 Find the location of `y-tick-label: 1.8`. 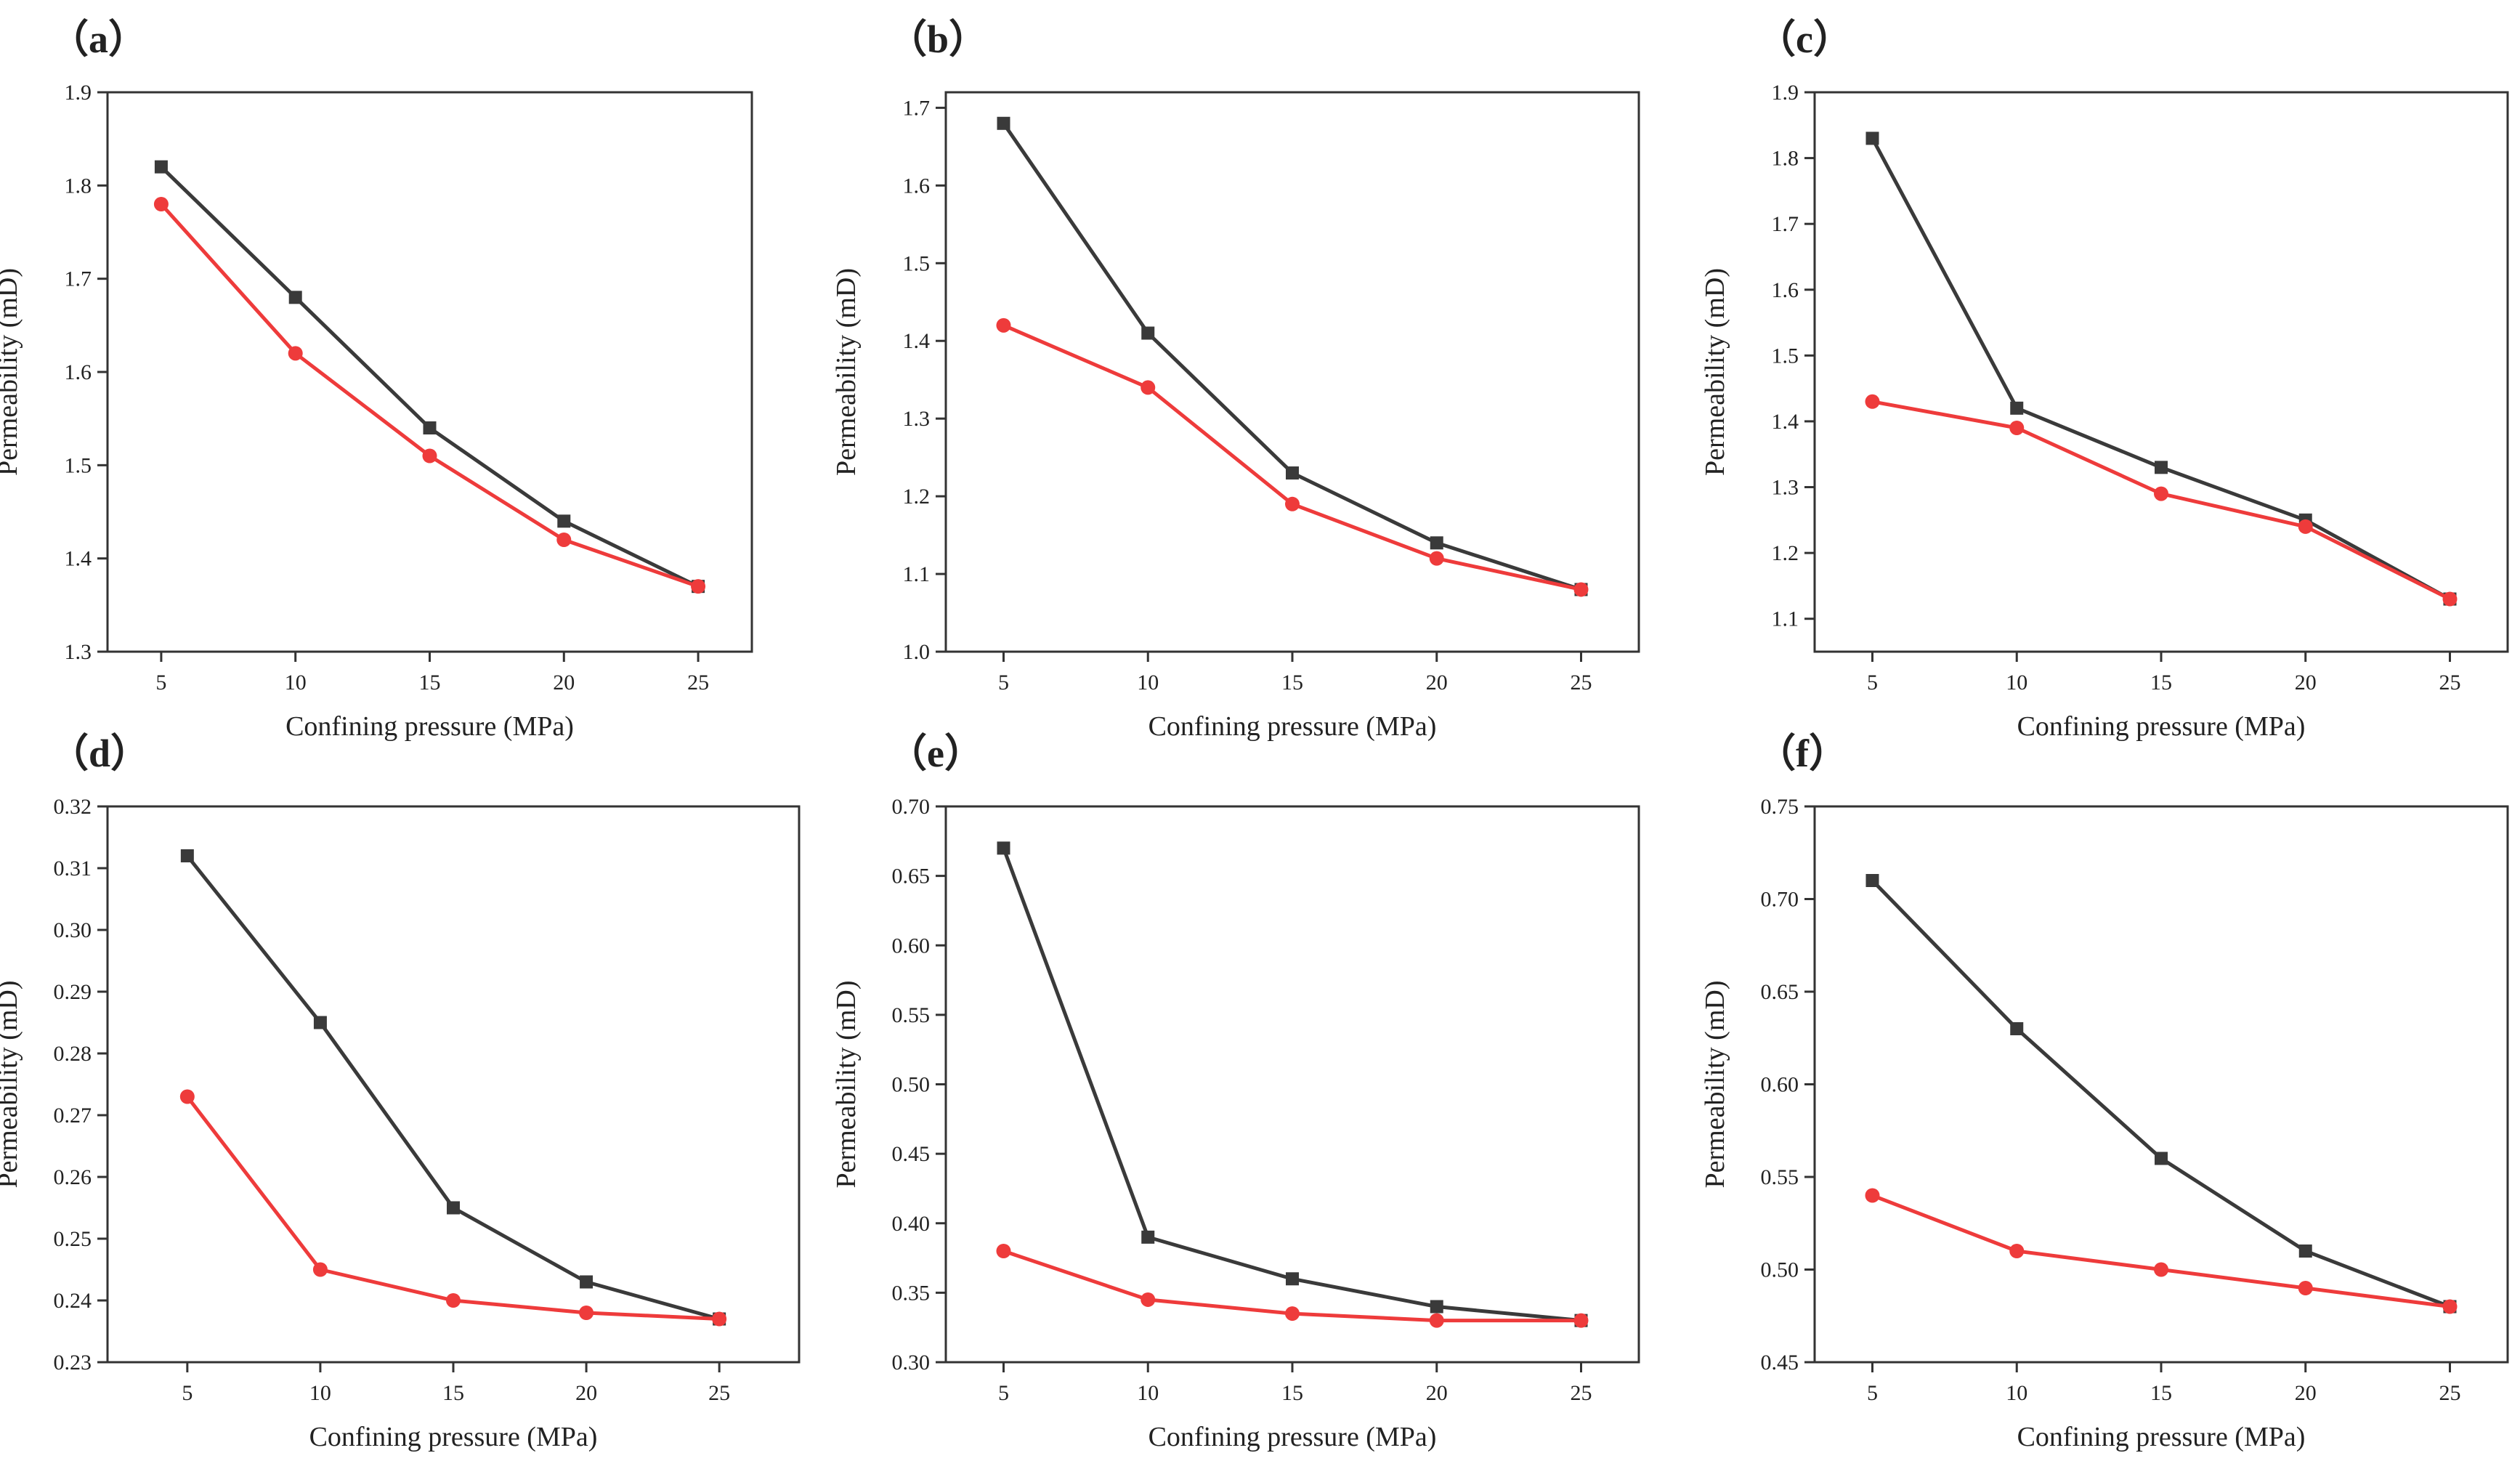

y-tick-label: 1.8 is located at coordinates (78, 186).